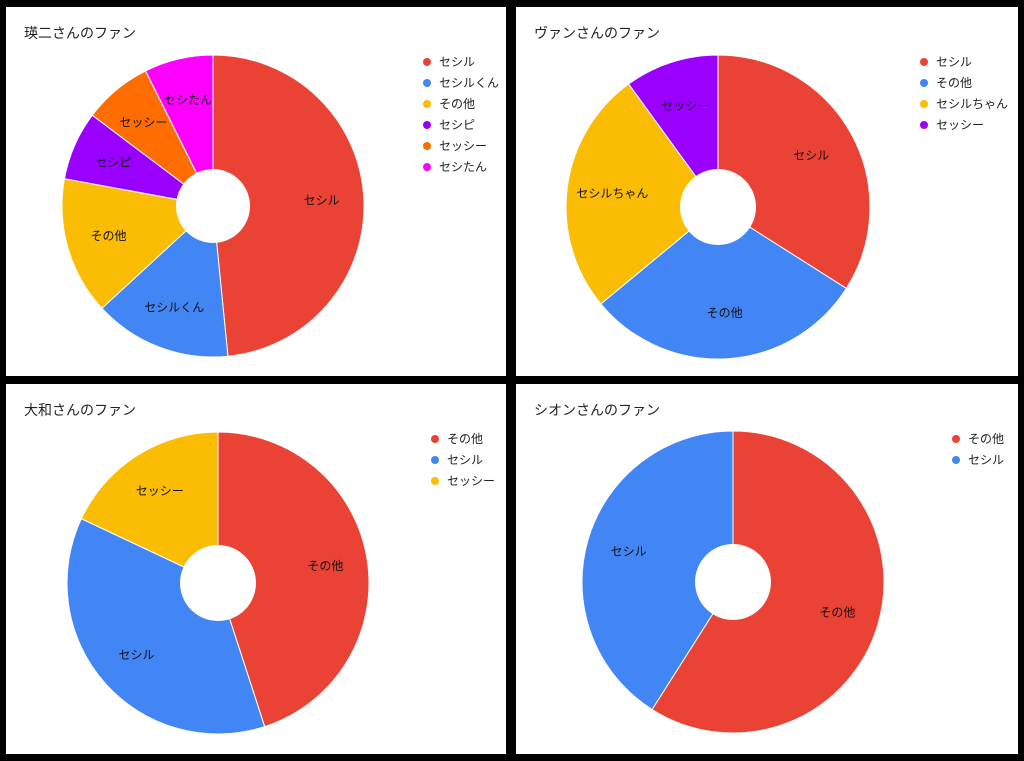 The height and width of the screenshot is (761, 1024). I want to click on chart-title: 瑛二さんのファン, so click(80, 34).